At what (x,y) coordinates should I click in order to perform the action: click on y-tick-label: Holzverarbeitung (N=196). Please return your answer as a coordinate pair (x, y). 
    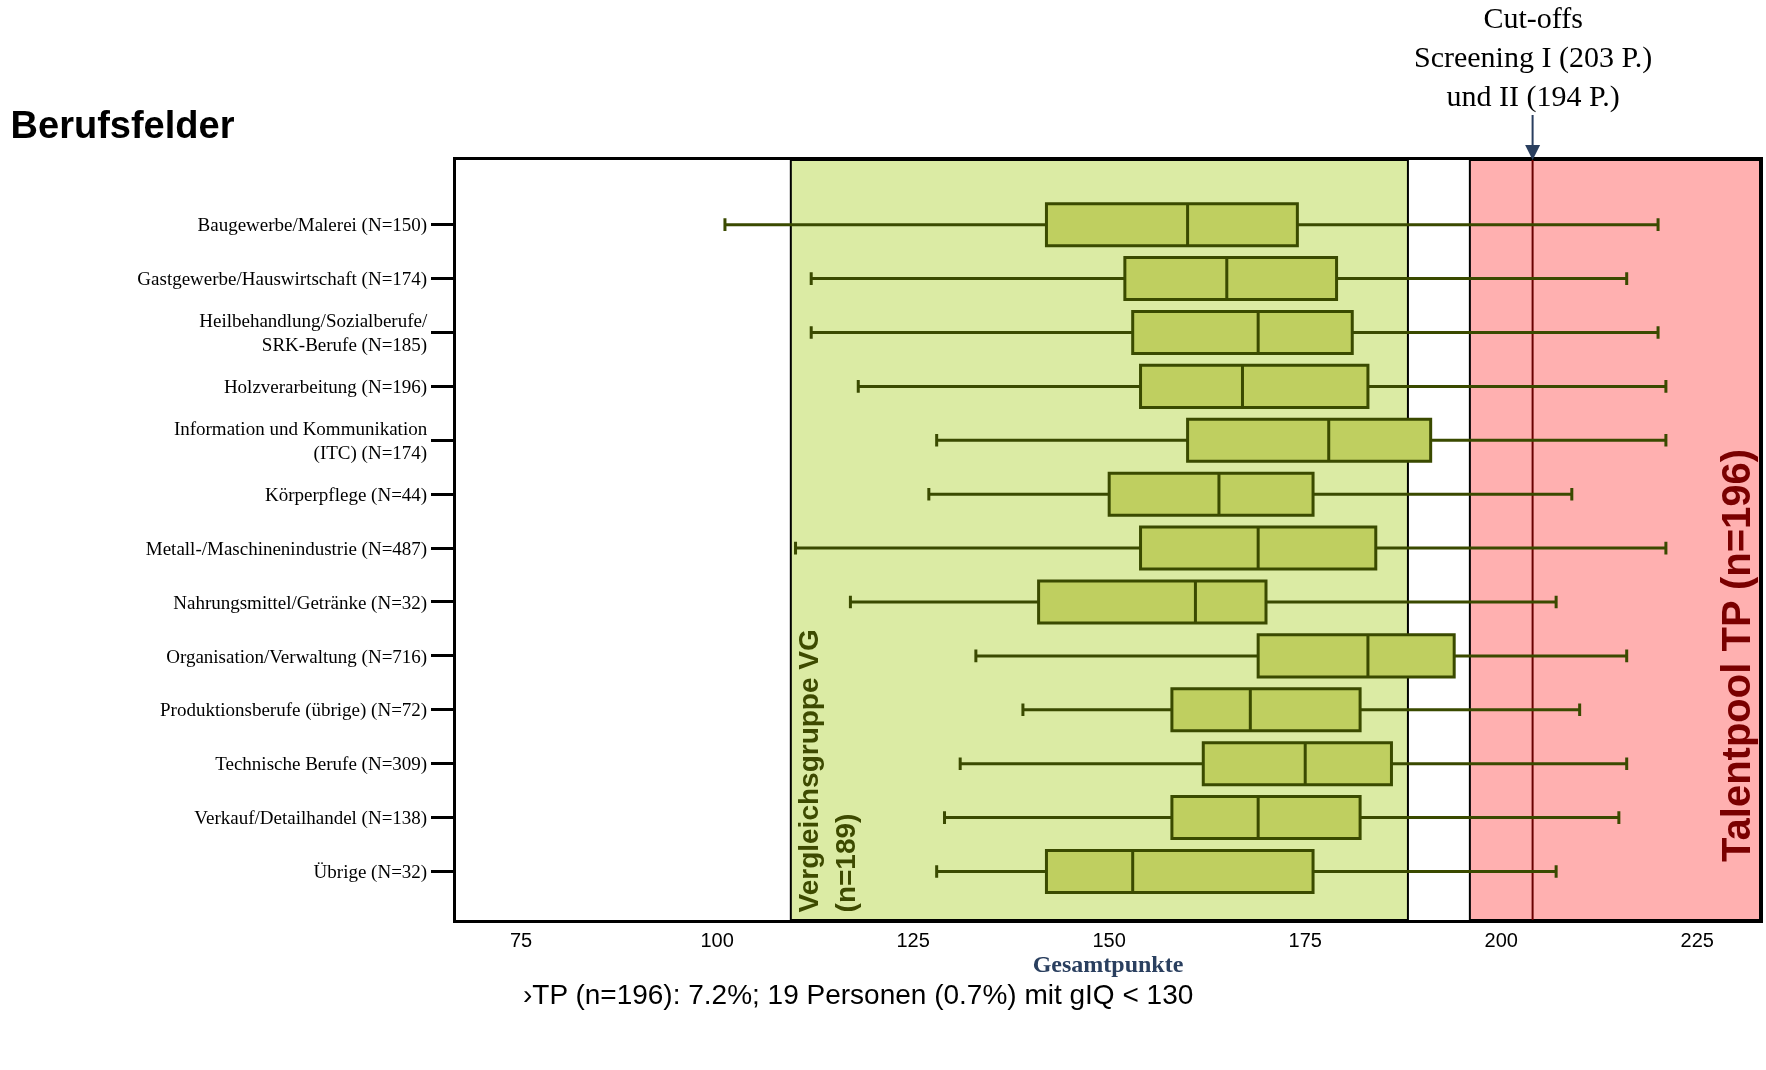
    Looking at the image, I should click on (325, 387).